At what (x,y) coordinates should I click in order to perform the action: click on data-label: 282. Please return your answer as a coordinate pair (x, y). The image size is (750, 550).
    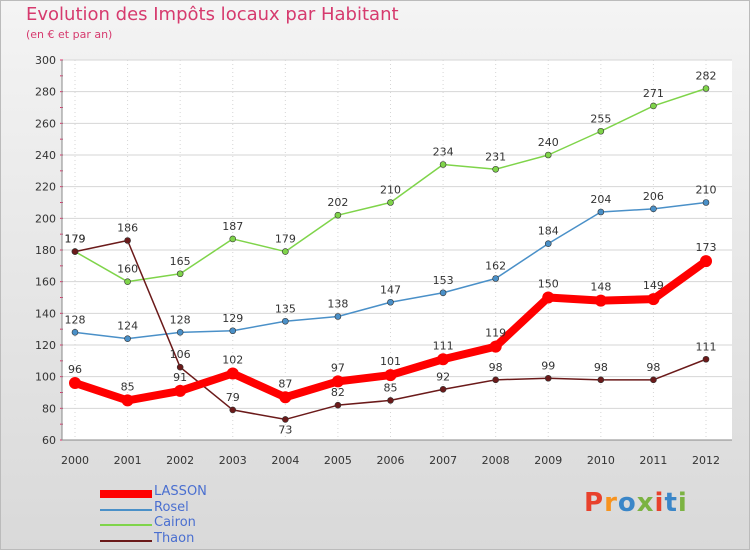
    Looking at the image, I should click on (706, 76).